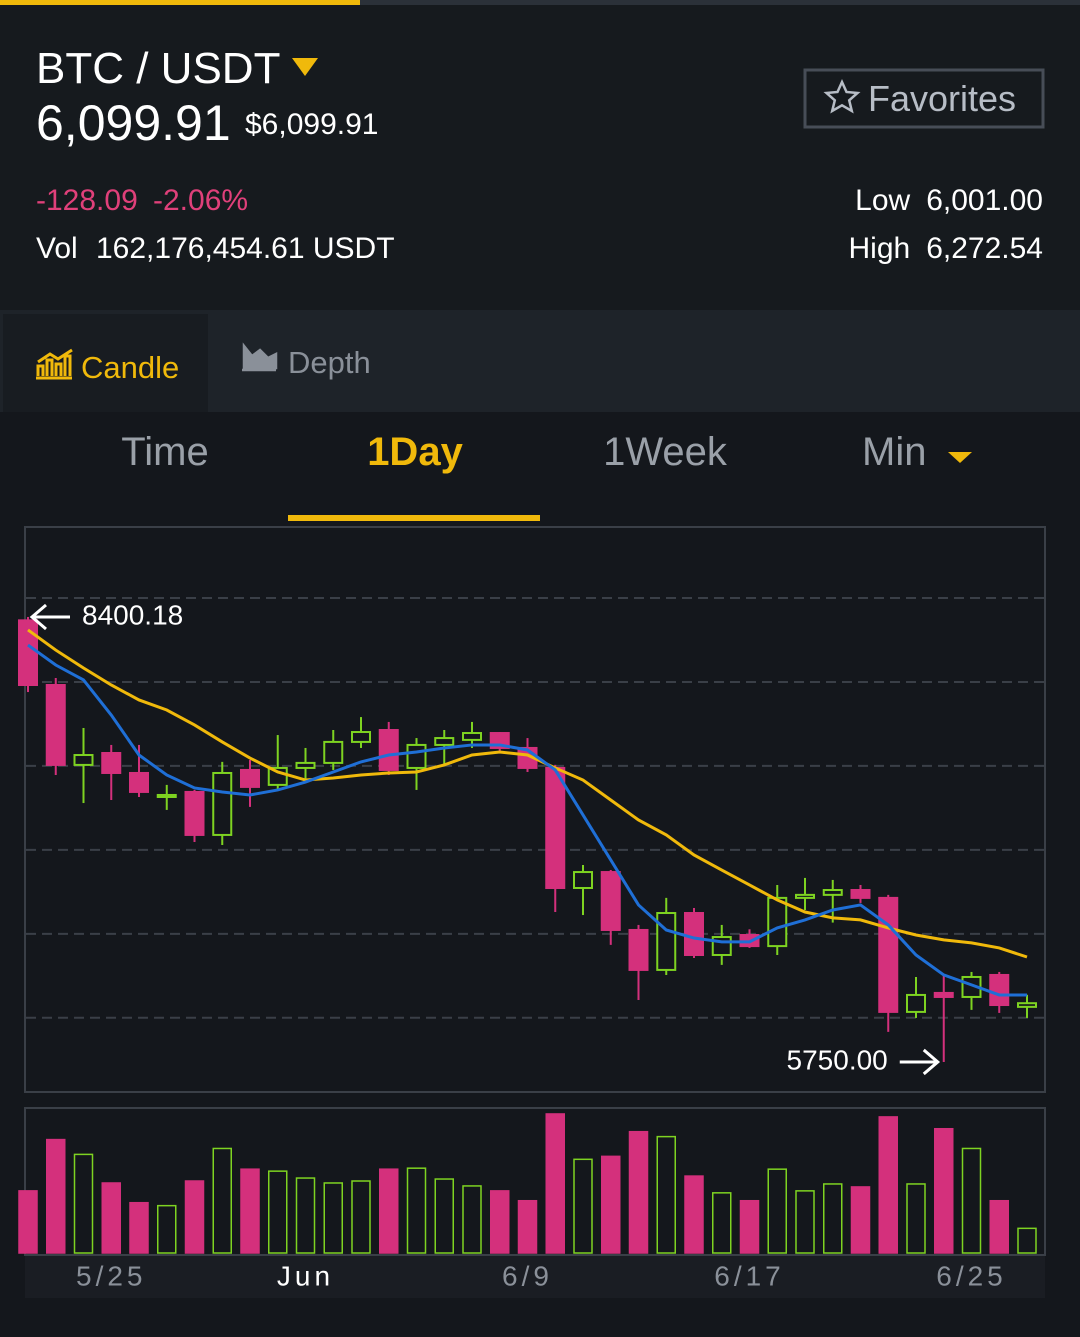 This screenshot has height=1337, width=1080. What do you see at coordinates (749, 1275) in the screenshot?
I see `x-tick-label: 6/17` at bounding box center [749, 1275].